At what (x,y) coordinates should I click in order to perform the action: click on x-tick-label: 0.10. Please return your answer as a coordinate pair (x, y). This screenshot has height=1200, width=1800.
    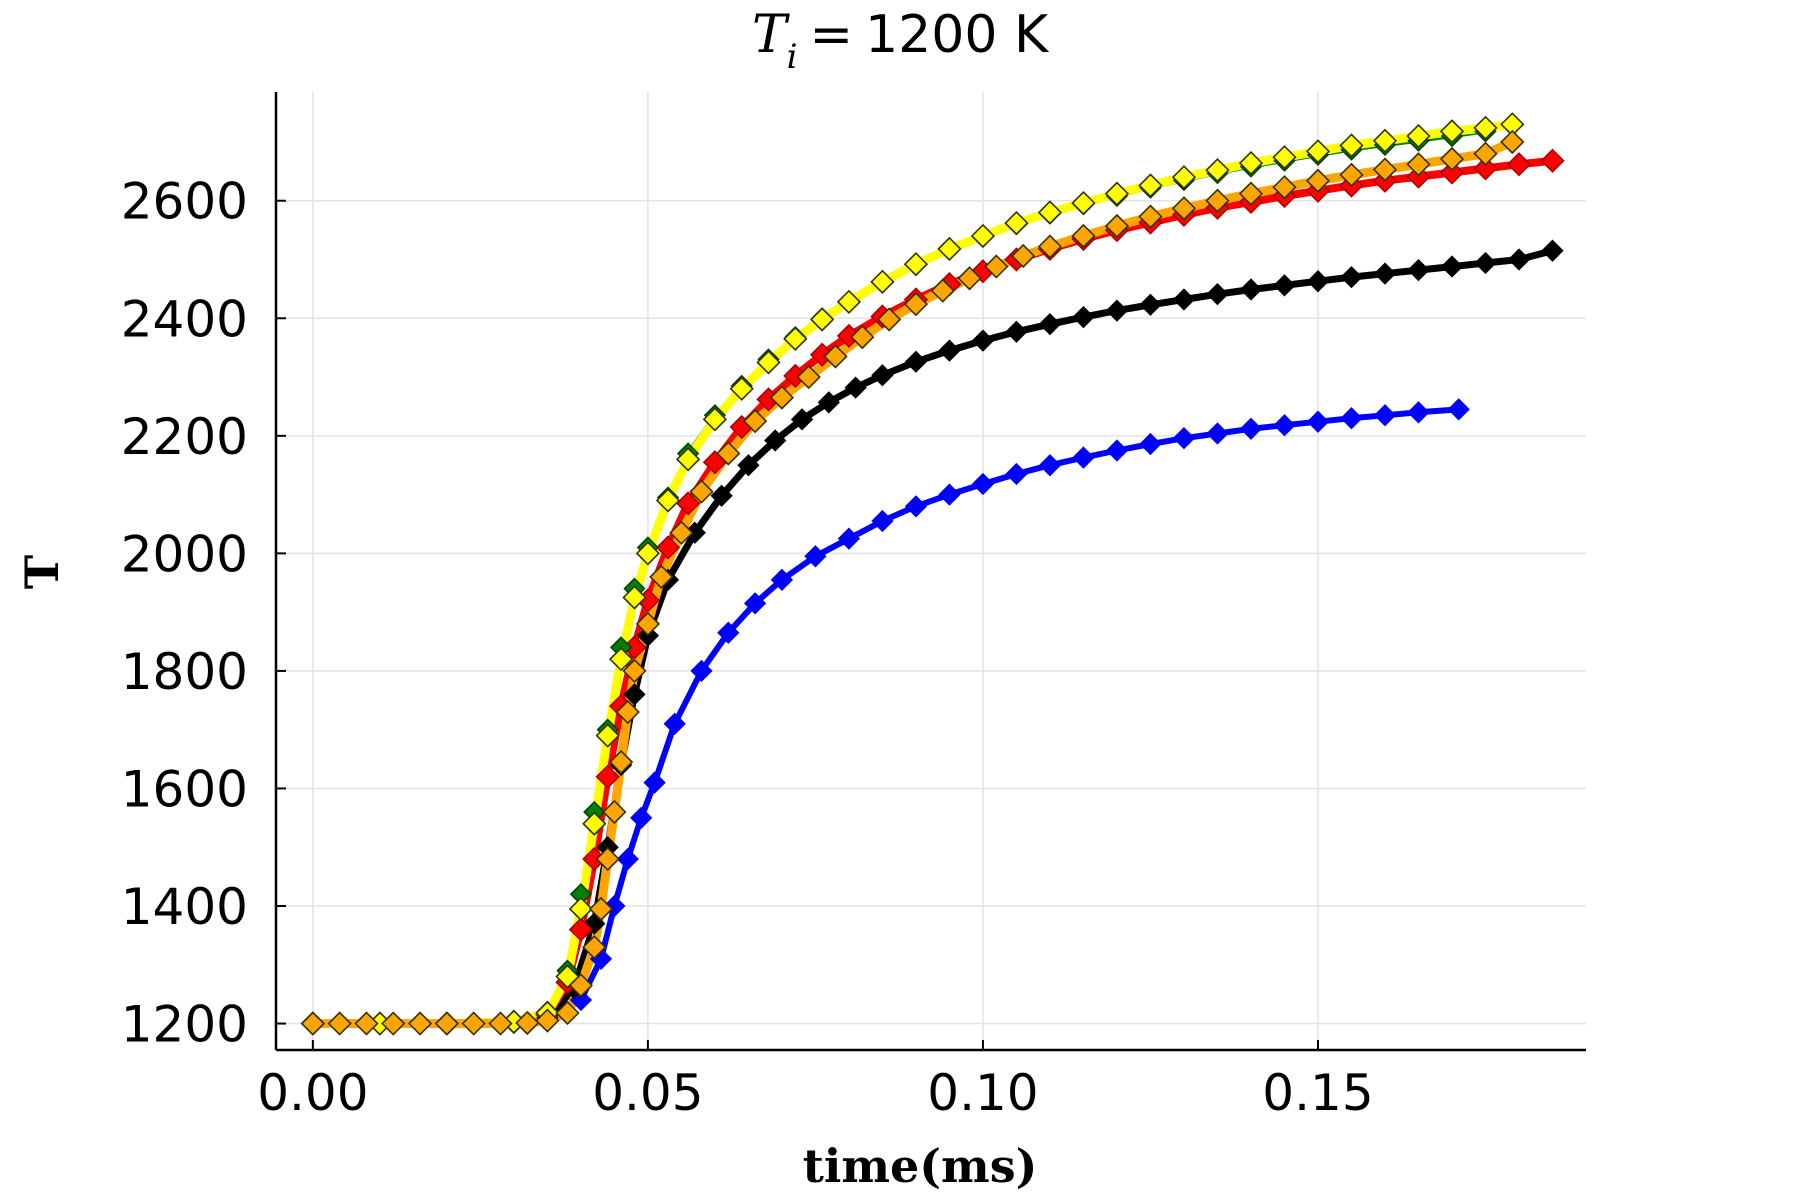
    Looking at the image, I should click on (982, 1093).